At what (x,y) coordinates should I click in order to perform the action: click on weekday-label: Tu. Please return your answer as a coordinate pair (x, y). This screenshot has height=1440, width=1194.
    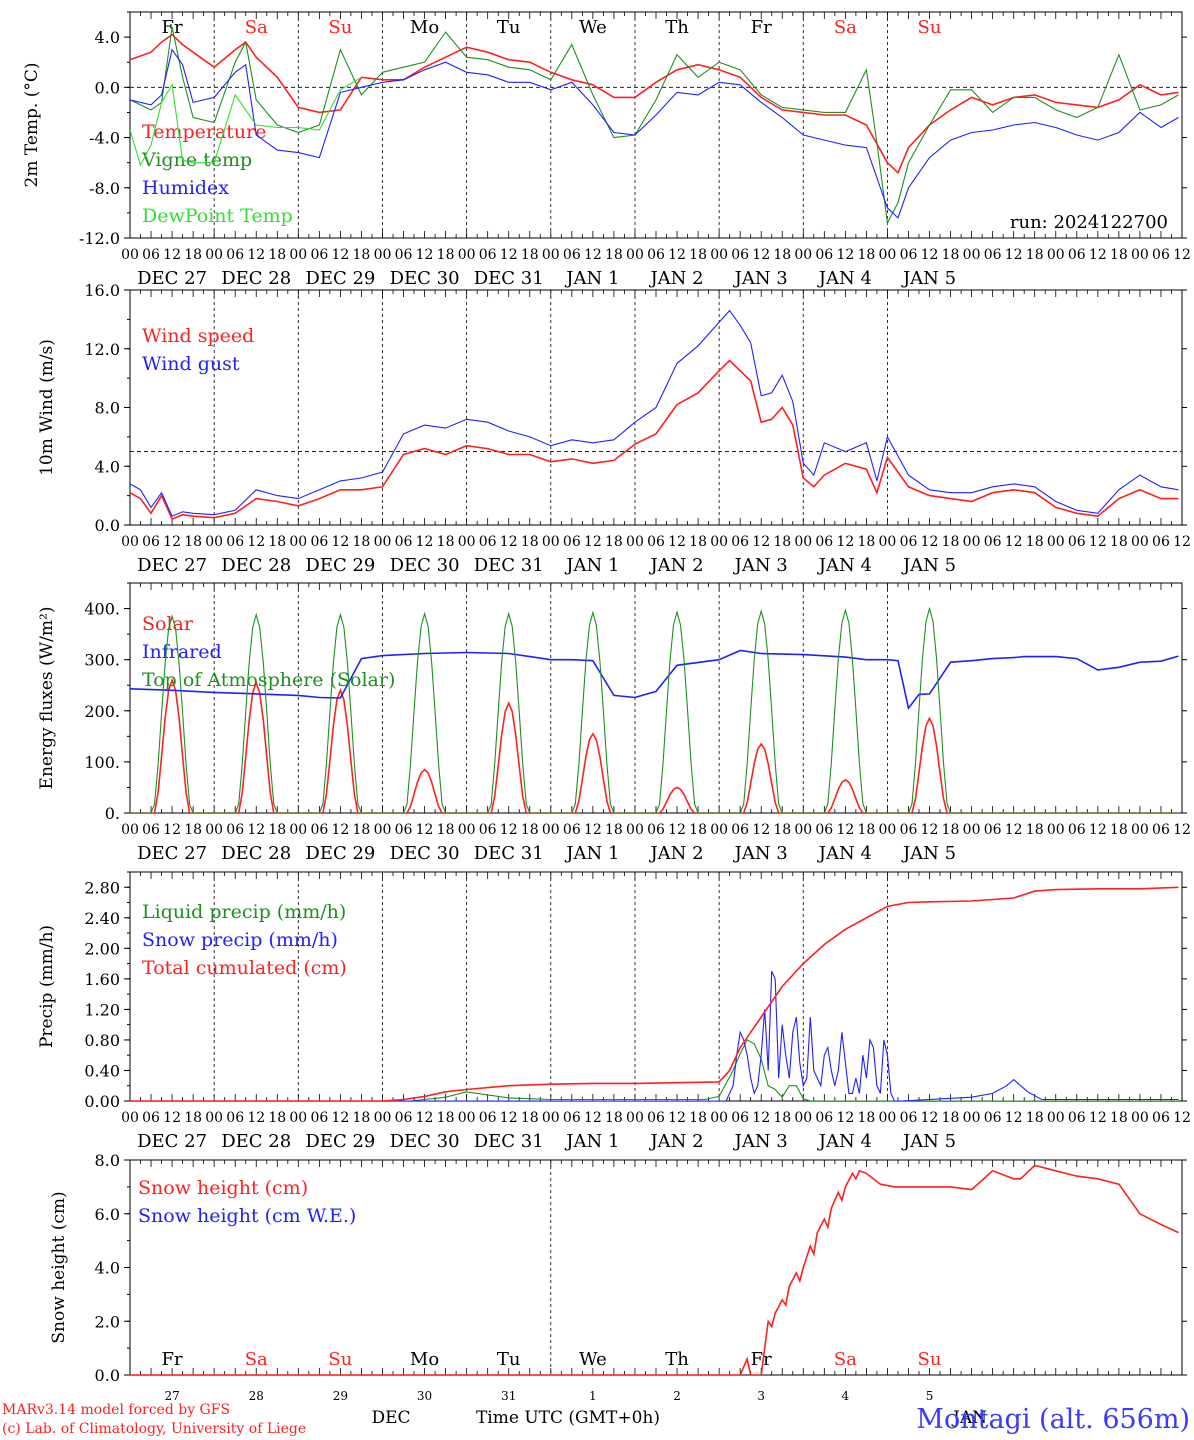
    Looking at the image, I should click on (509, 1359).